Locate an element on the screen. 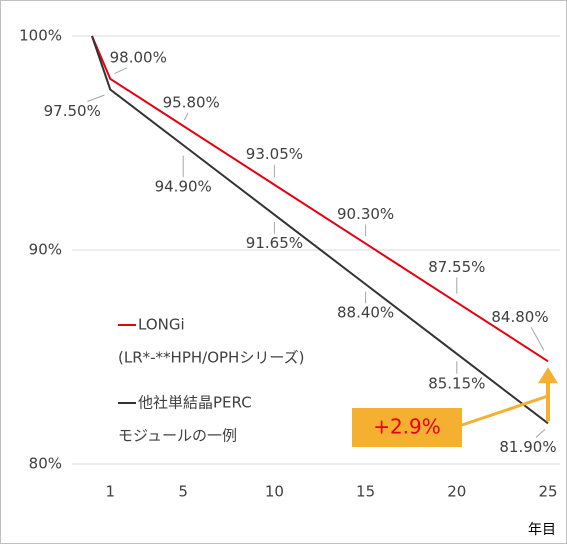 The image size is (567, 544). annotation-box is located at coordinates (407, 427).